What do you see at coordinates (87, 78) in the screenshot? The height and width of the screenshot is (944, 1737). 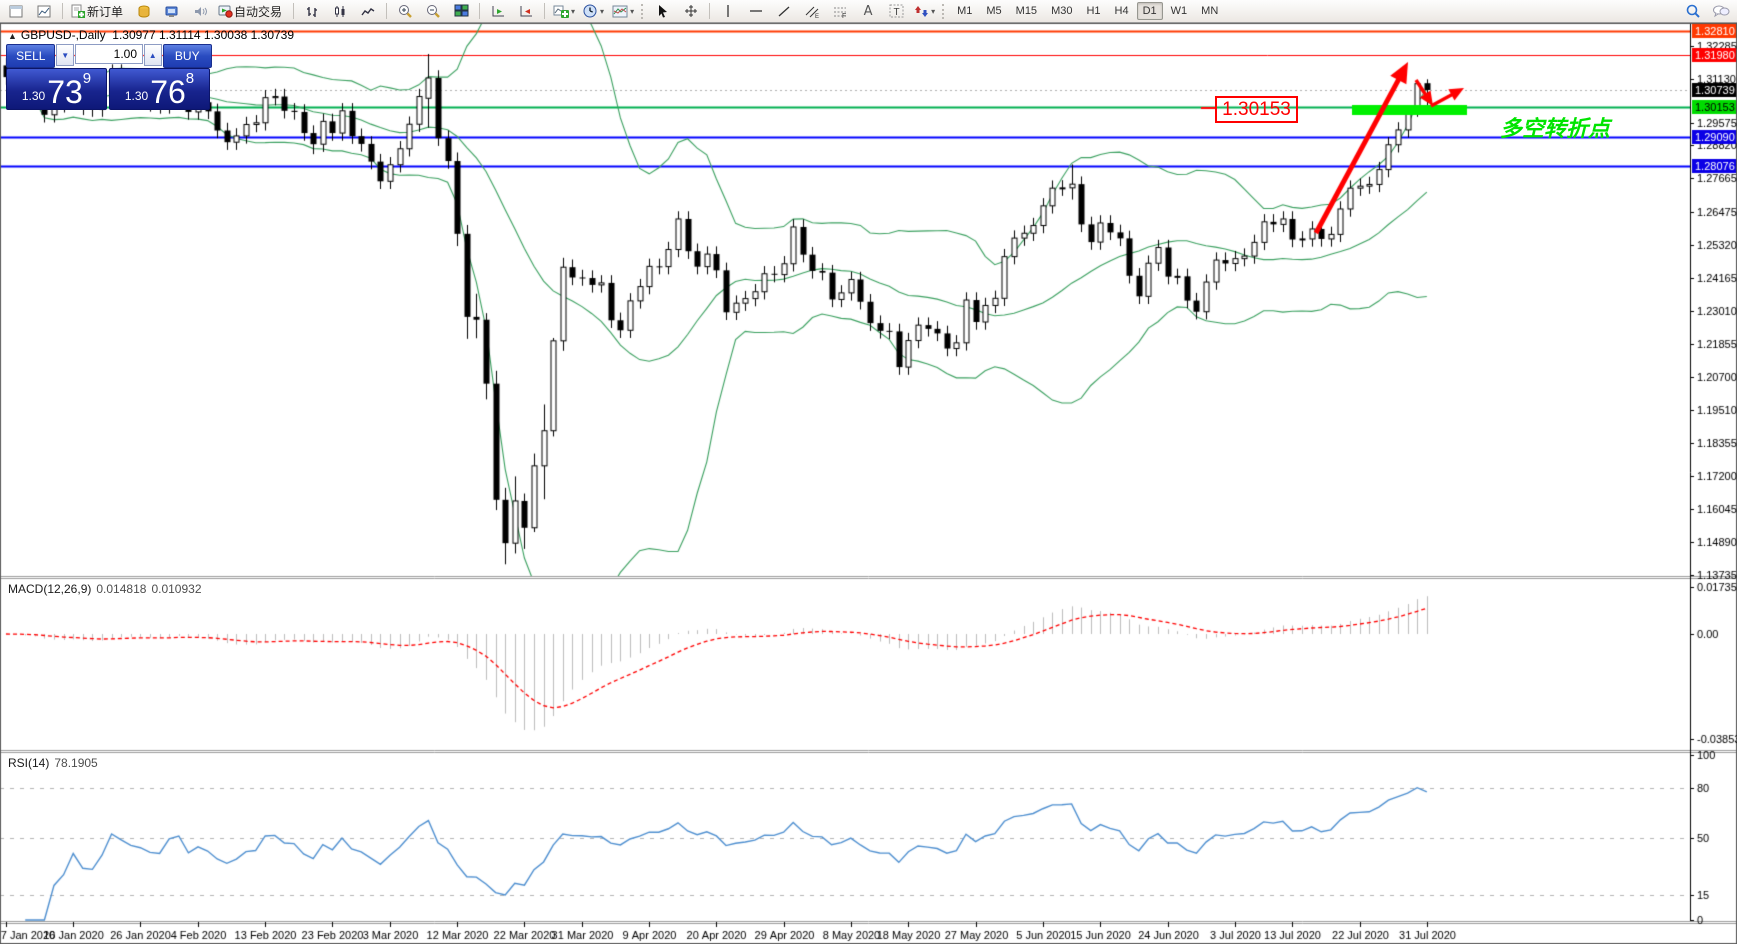 I see `sell-price-pip: 9` at bounding box center [87, 78].